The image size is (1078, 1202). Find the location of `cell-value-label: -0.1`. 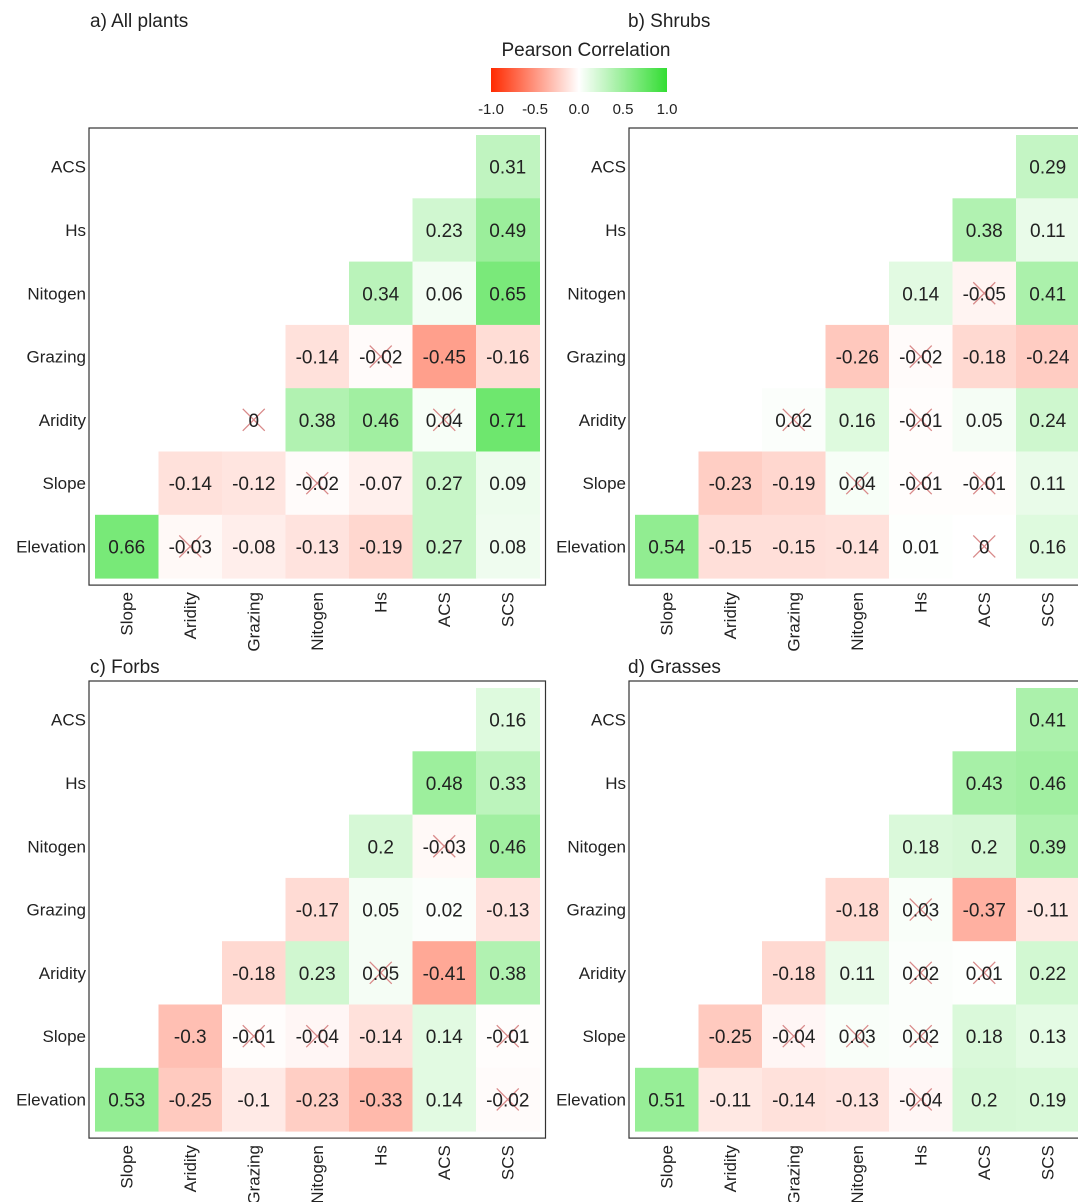

cell-value-label: -0.1 is located at coordinates (253, 1100).